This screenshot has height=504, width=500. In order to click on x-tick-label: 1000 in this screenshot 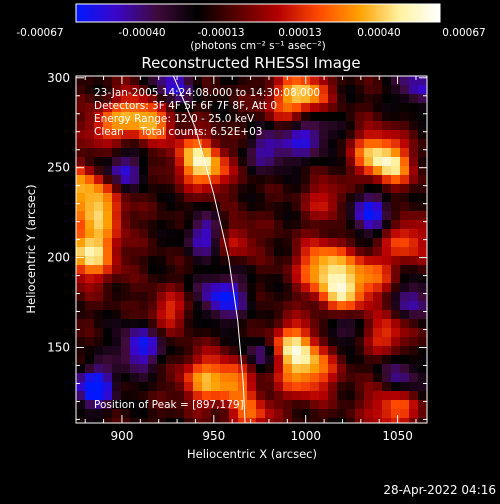, I will do `click(305, 436)`.